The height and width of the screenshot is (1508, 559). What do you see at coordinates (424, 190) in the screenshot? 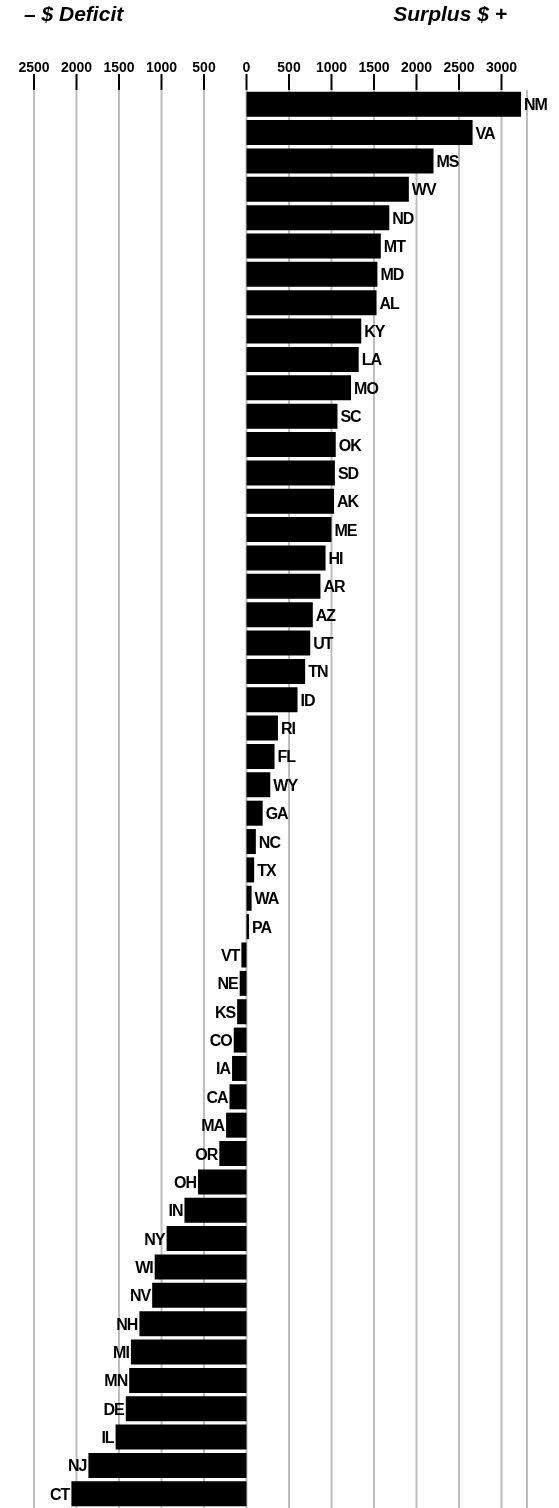
I see `y-tick-label: WV` at bounding box center [424, 190].